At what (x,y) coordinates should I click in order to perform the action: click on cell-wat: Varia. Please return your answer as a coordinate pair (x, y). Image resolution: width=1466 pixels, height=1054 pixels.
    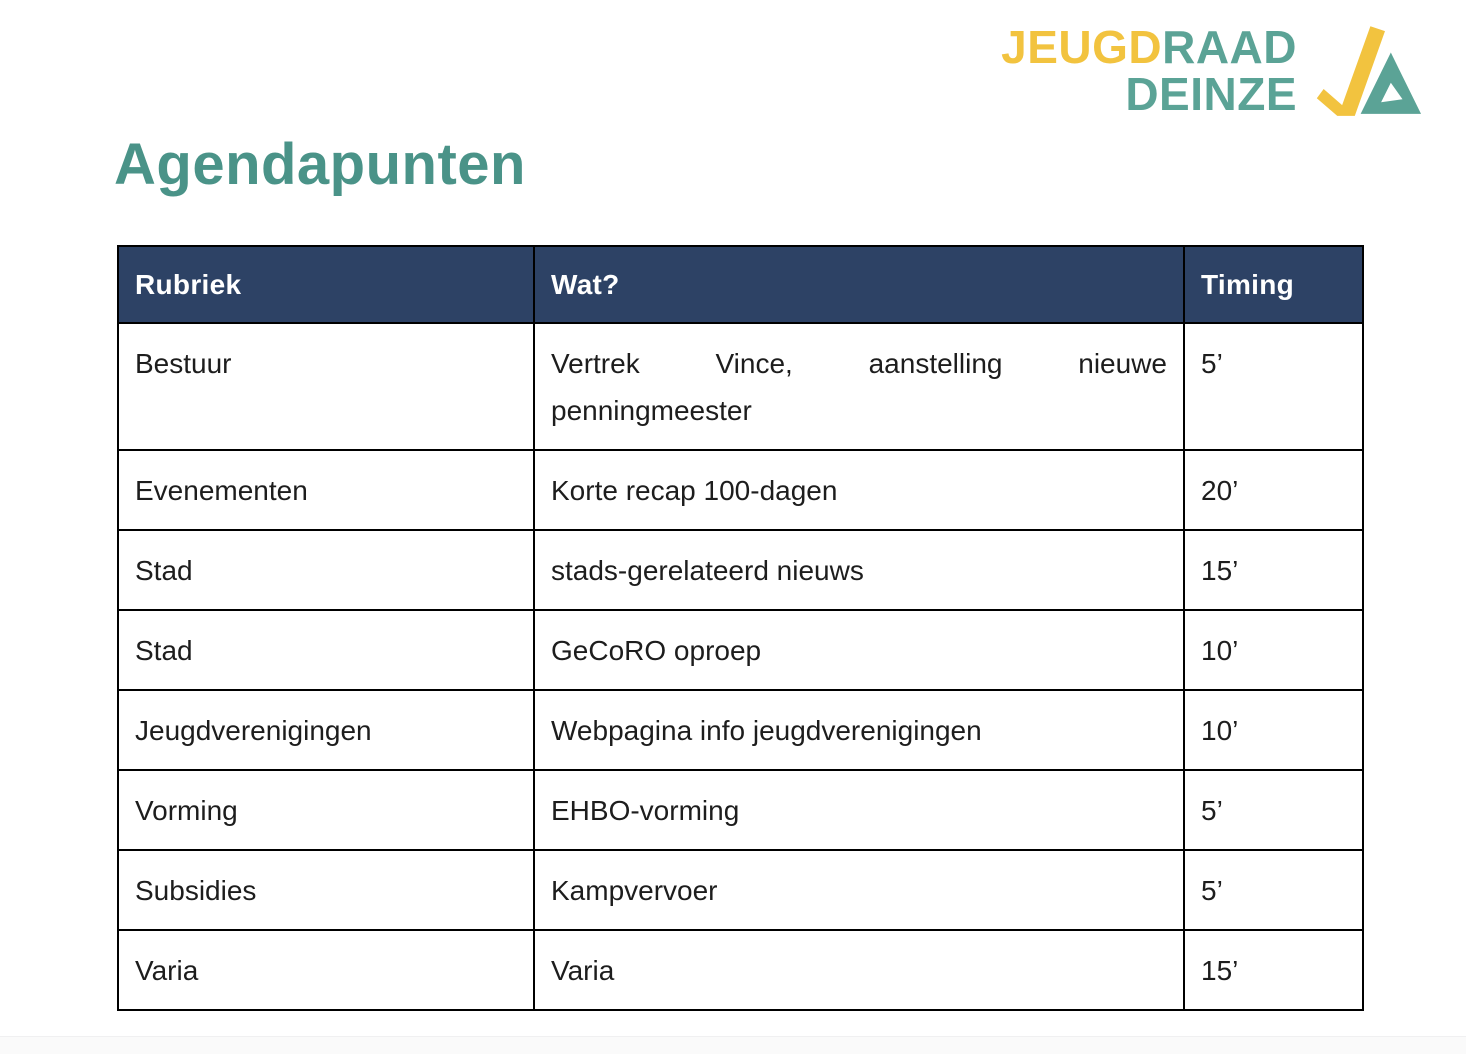
    Looking at the image, I should click on (859, 970).